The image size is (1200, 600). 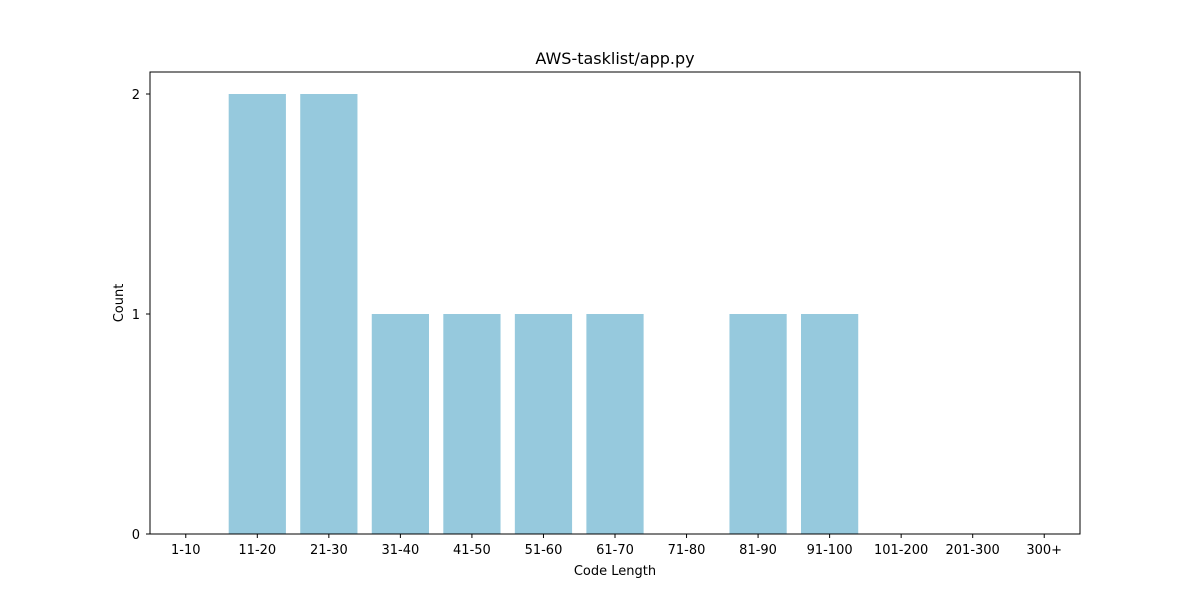 I want to click on x-tick-label: 31-40, so click(x=400, y=550).